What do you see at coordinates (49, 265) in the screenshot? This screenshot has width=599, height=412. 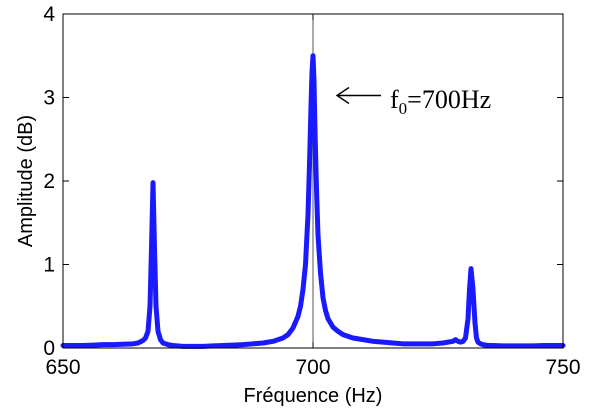 I see `y-tick-label: 1` at bounding box center [49, 265].